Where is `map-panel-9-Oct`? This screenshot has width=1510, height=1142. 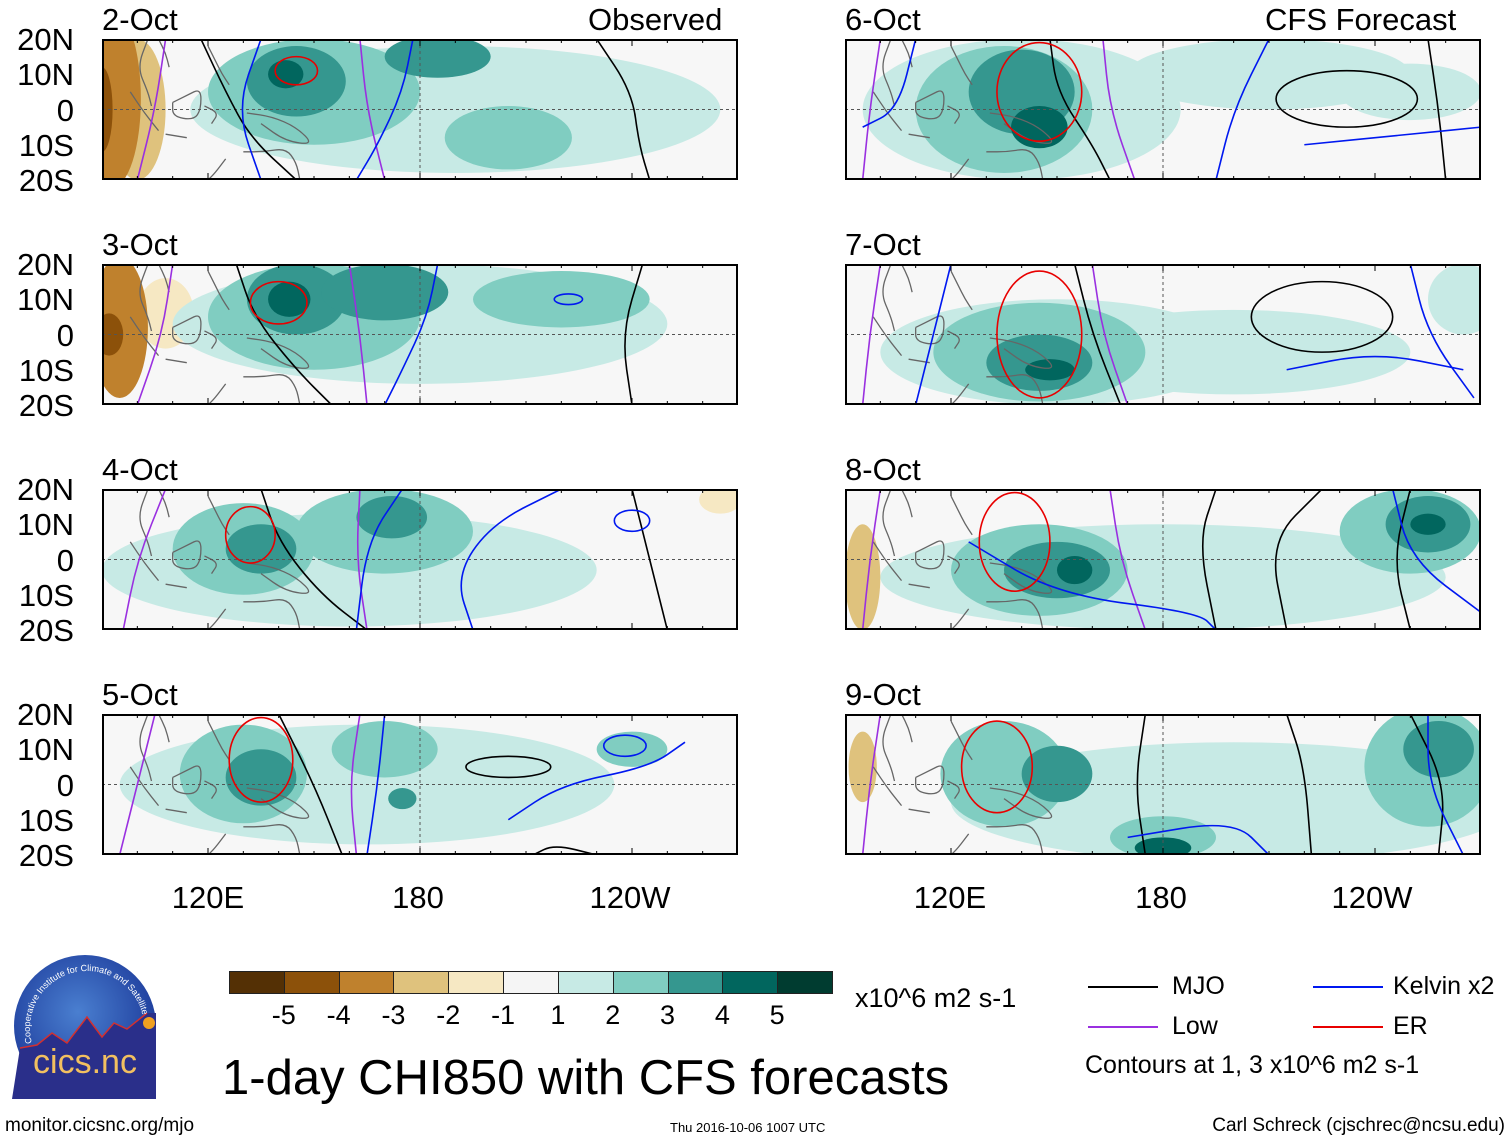
map-panel-9-Oct is located at coordinates (1163, 784).